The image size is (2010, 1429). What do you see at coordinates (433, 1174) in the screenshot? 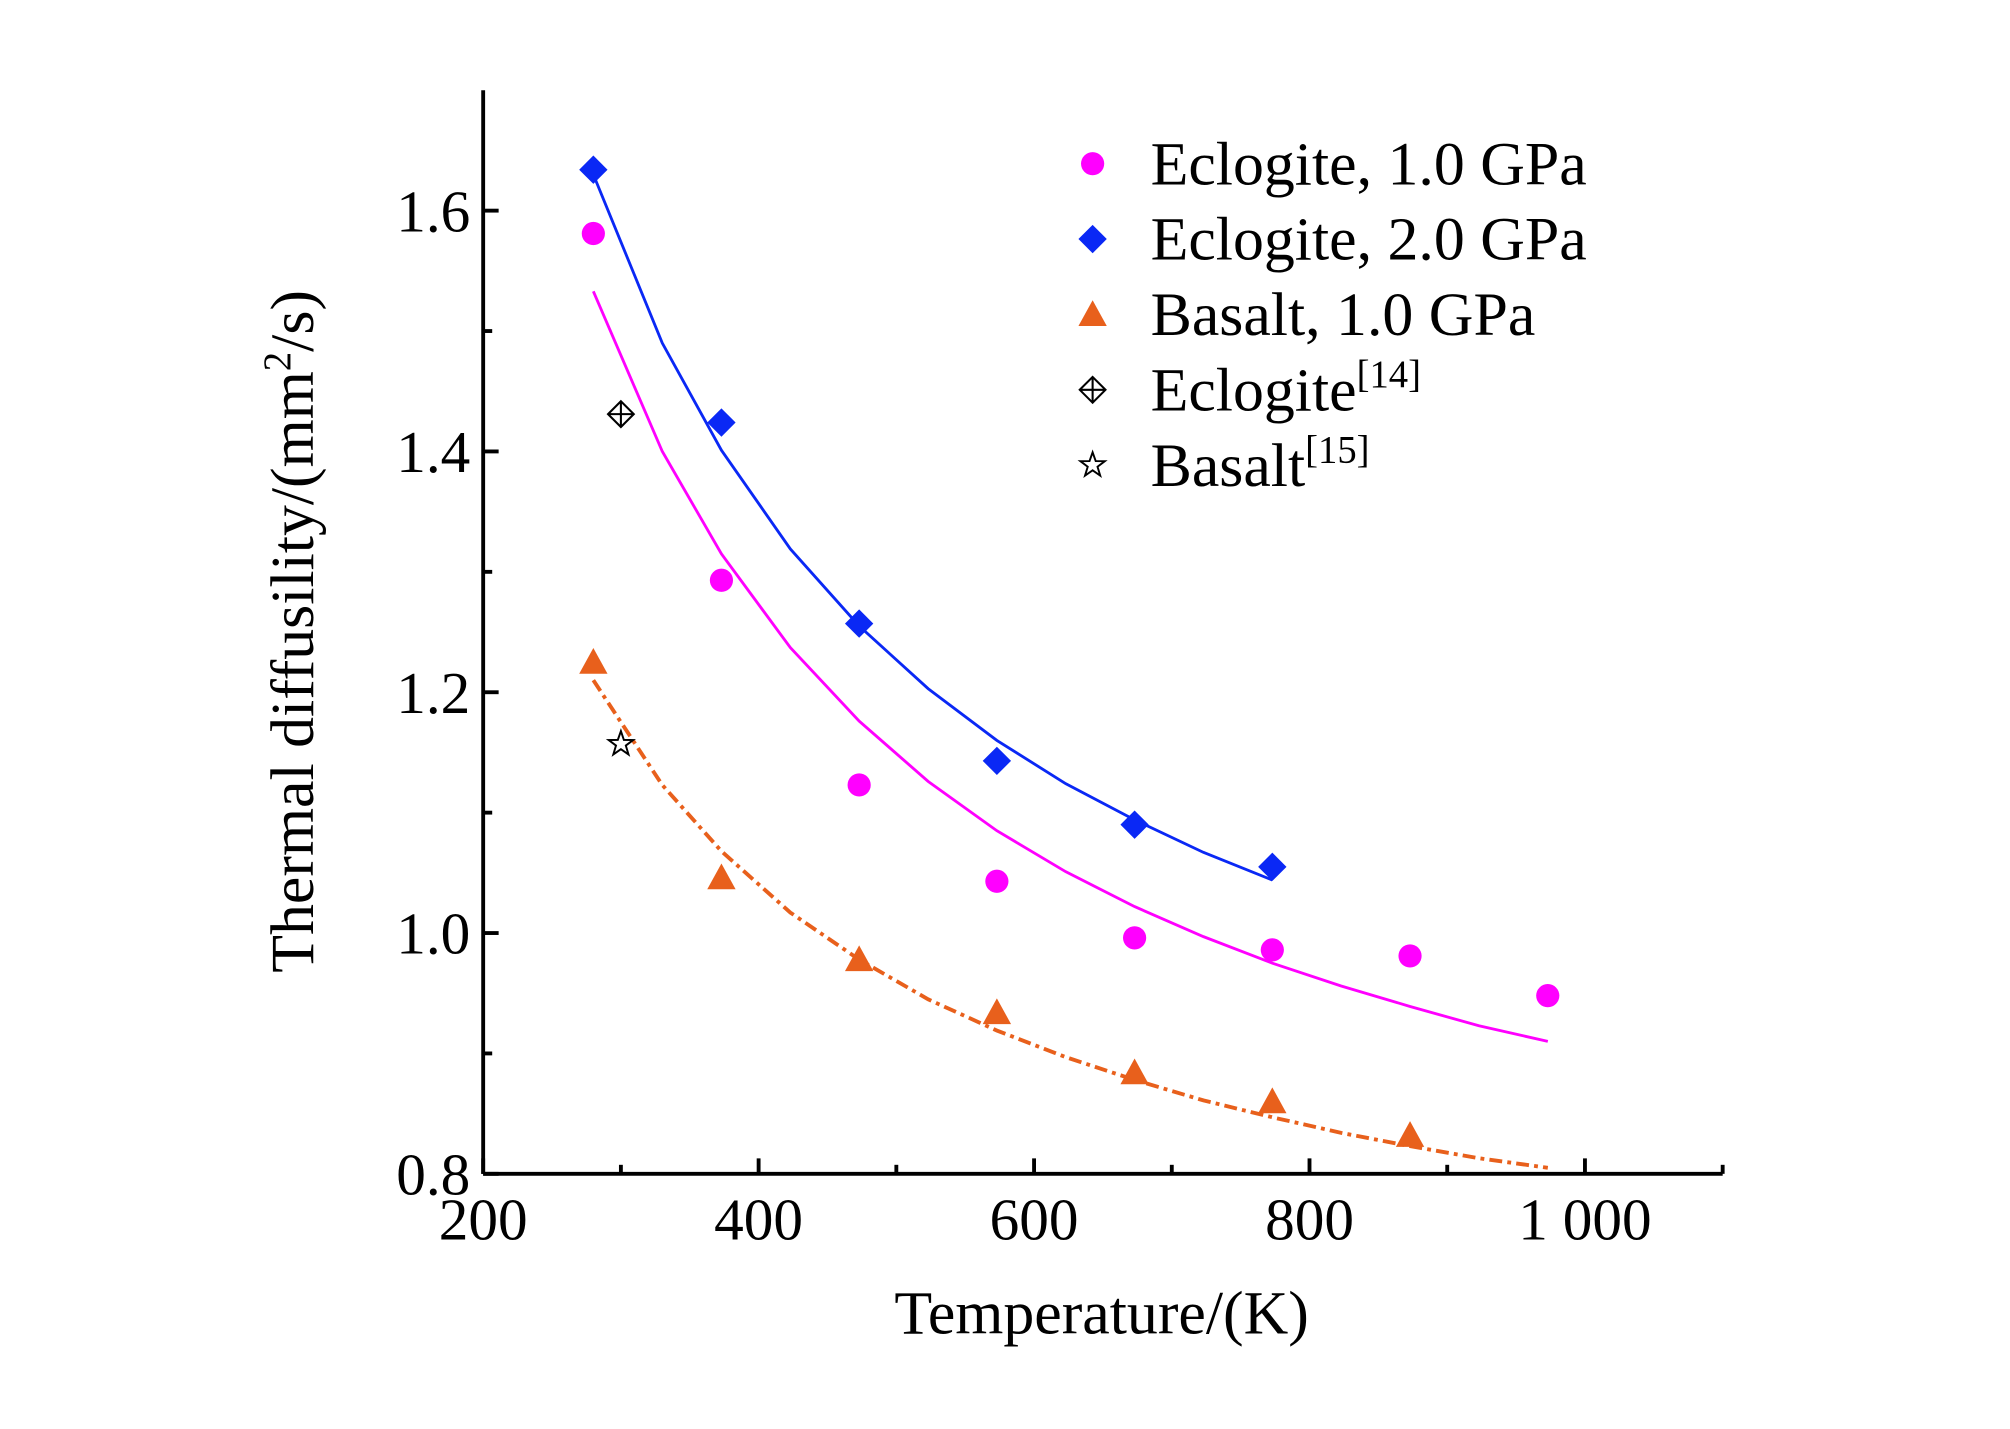
I see `y-tick-label: 0.8` at bounding box center [433, 1174].